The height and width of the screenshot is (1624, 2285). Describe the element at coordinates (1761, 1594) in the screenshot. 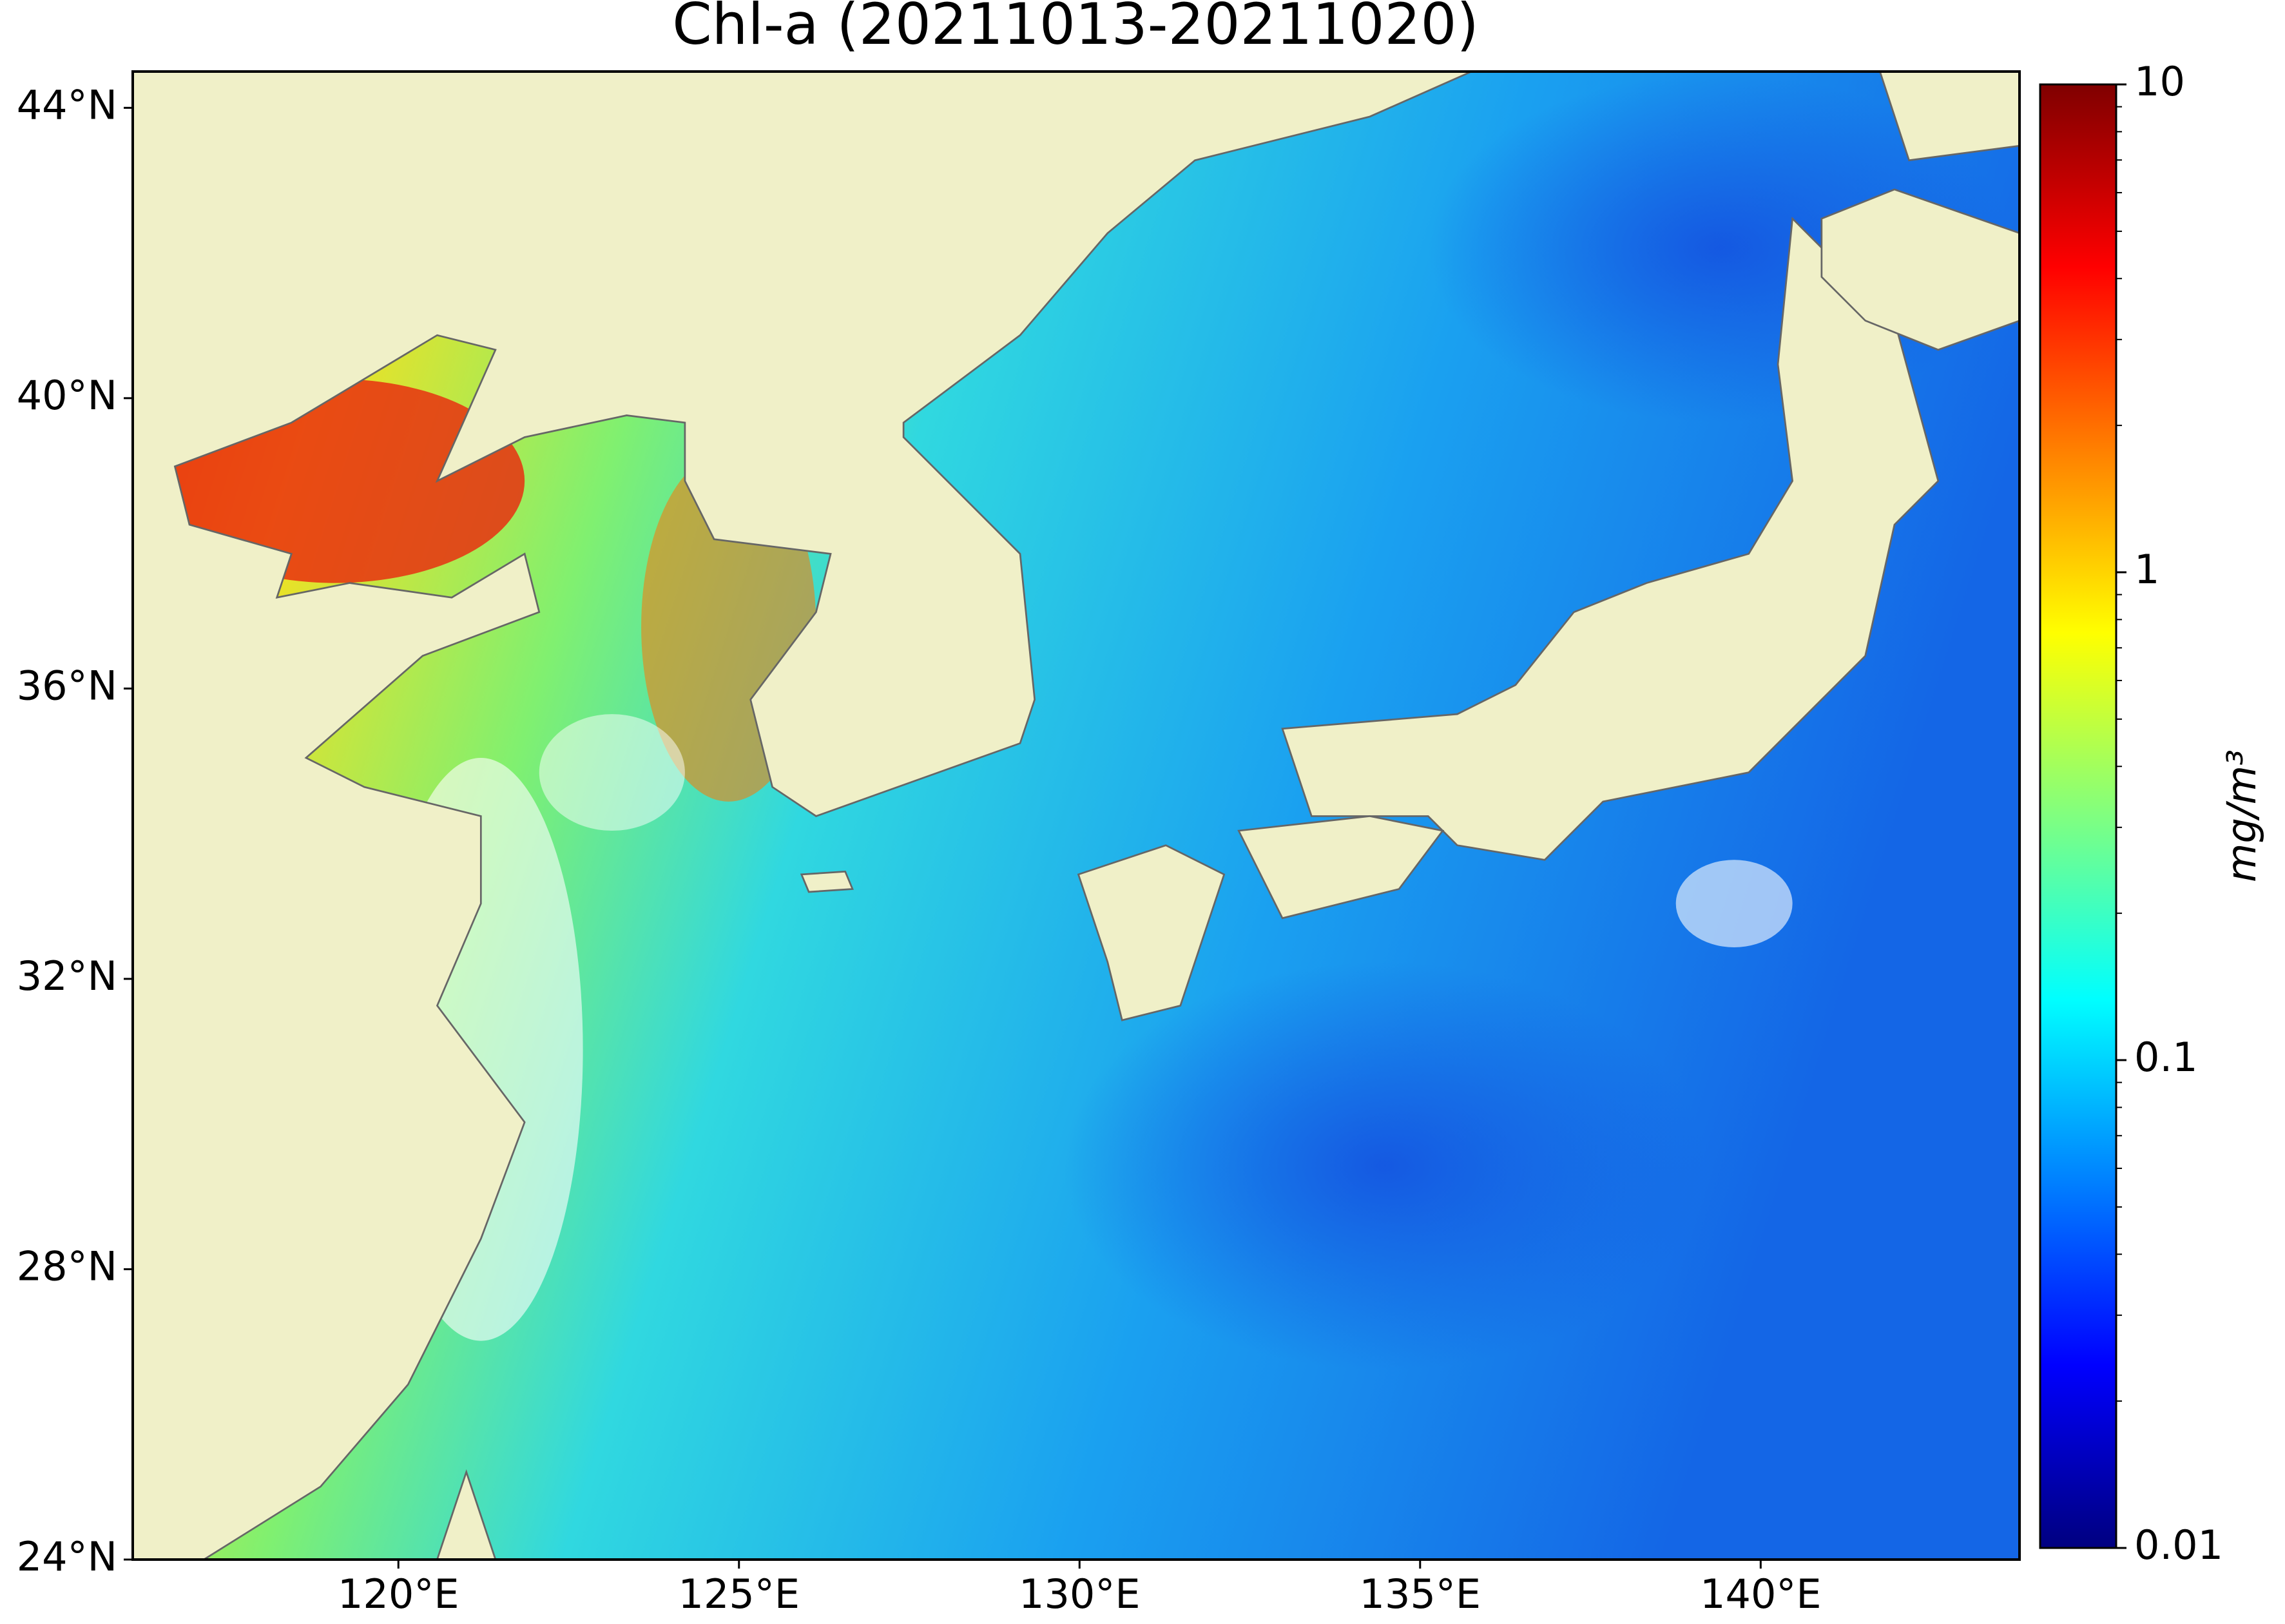

I see `x-tick-label: 140°E` at that location.